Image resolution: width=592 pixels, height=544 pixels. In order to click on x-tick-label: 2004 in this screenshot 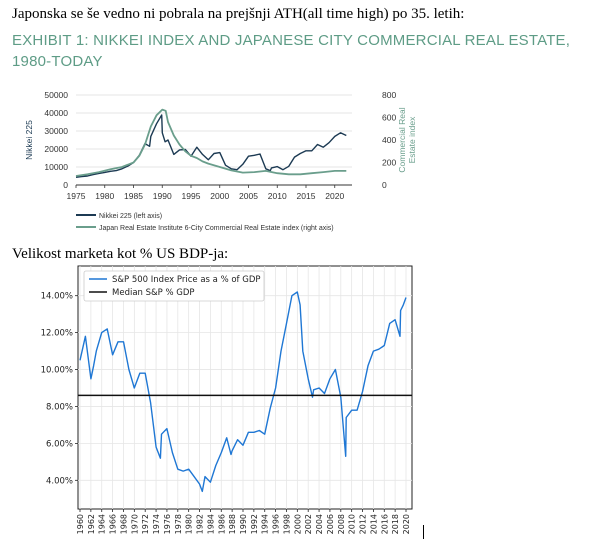, I will do `click(319, 524)`.